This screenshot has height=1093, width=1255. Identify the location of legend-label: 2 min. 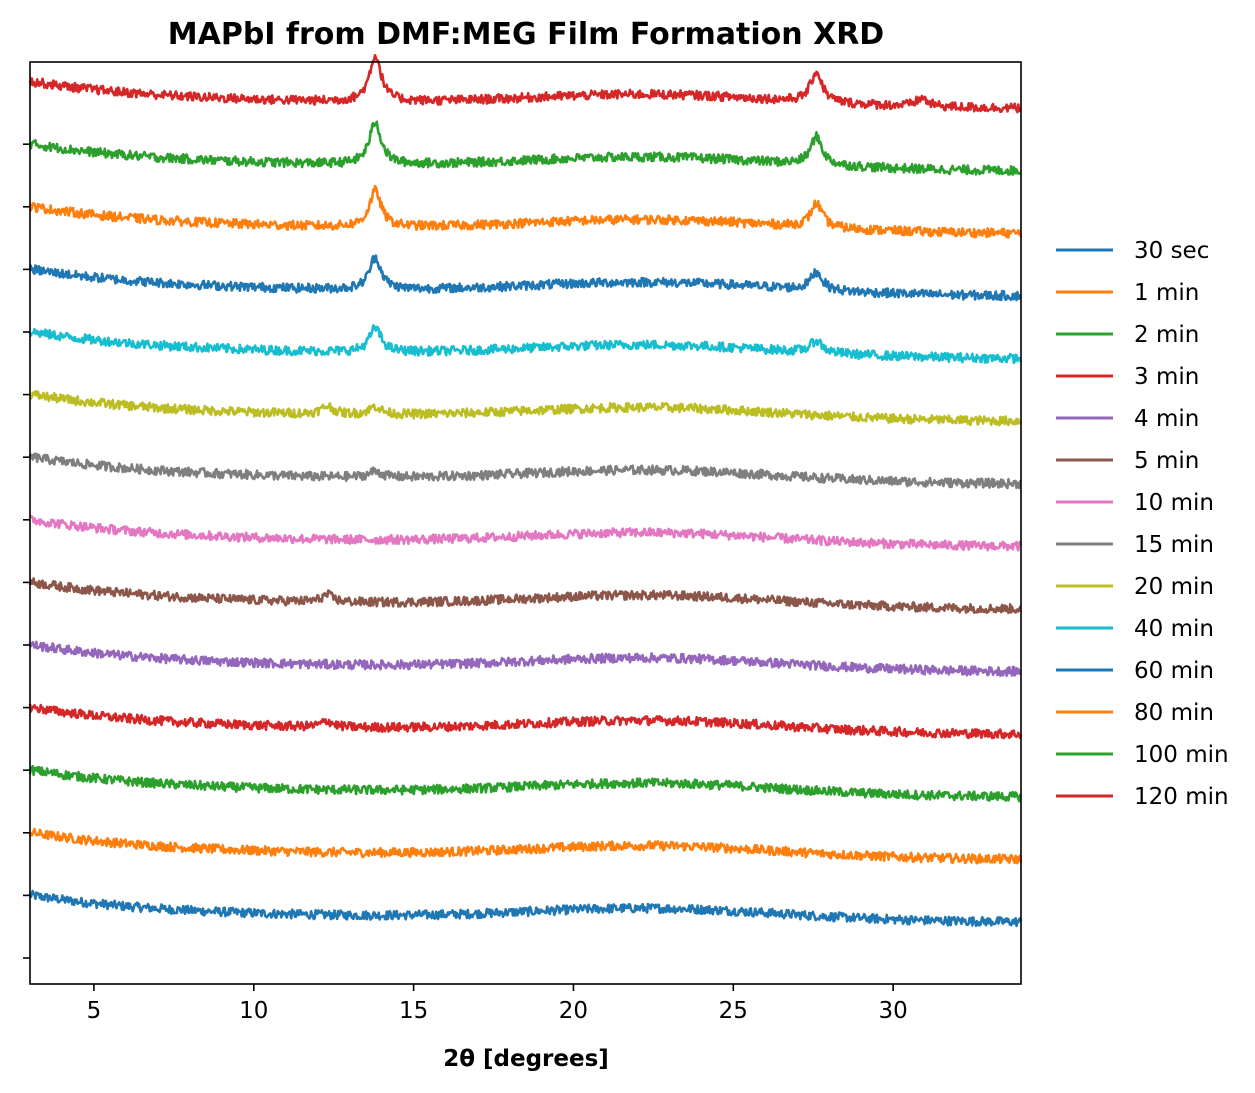
(1166, 335).